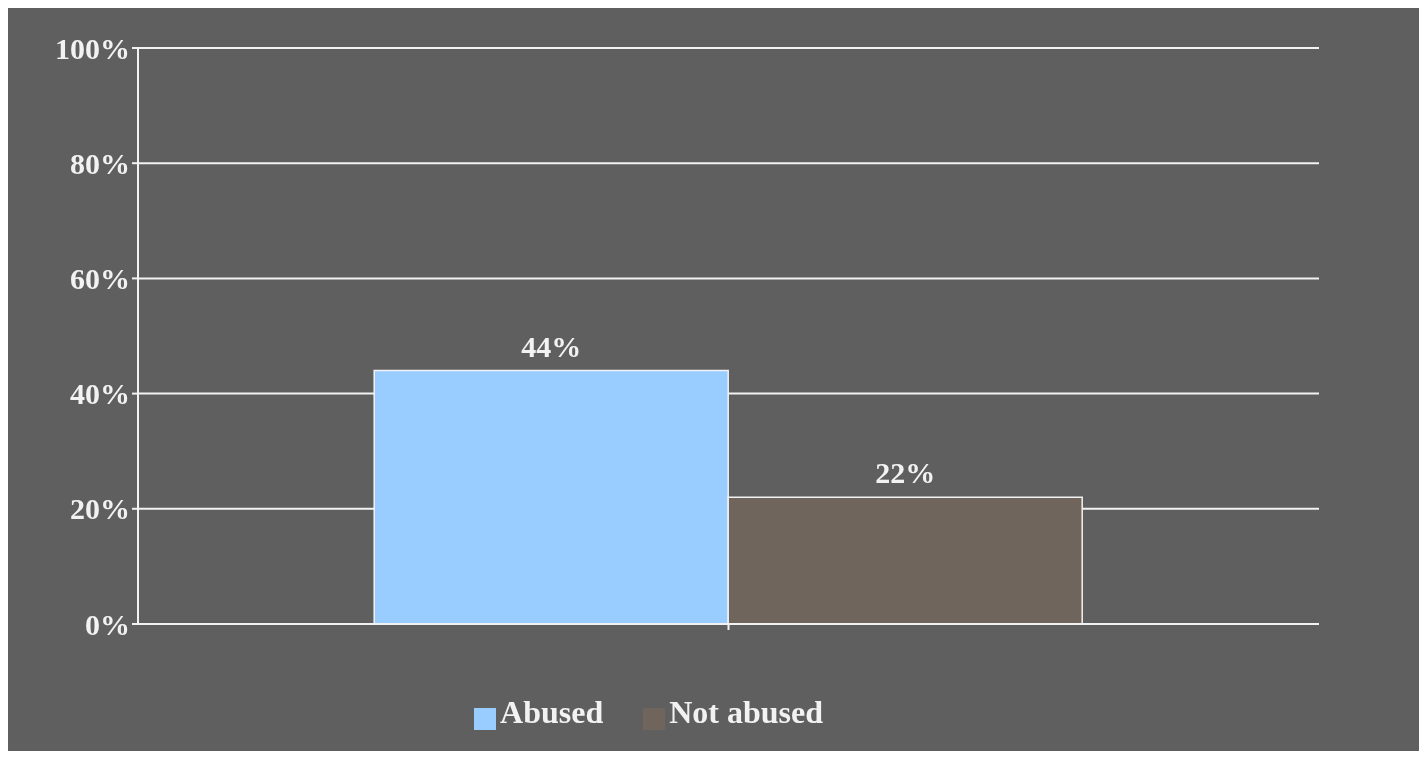 This screenshot has width=1427, height=759. I want to click on y-tick-label: 20%, so click(100, 509).